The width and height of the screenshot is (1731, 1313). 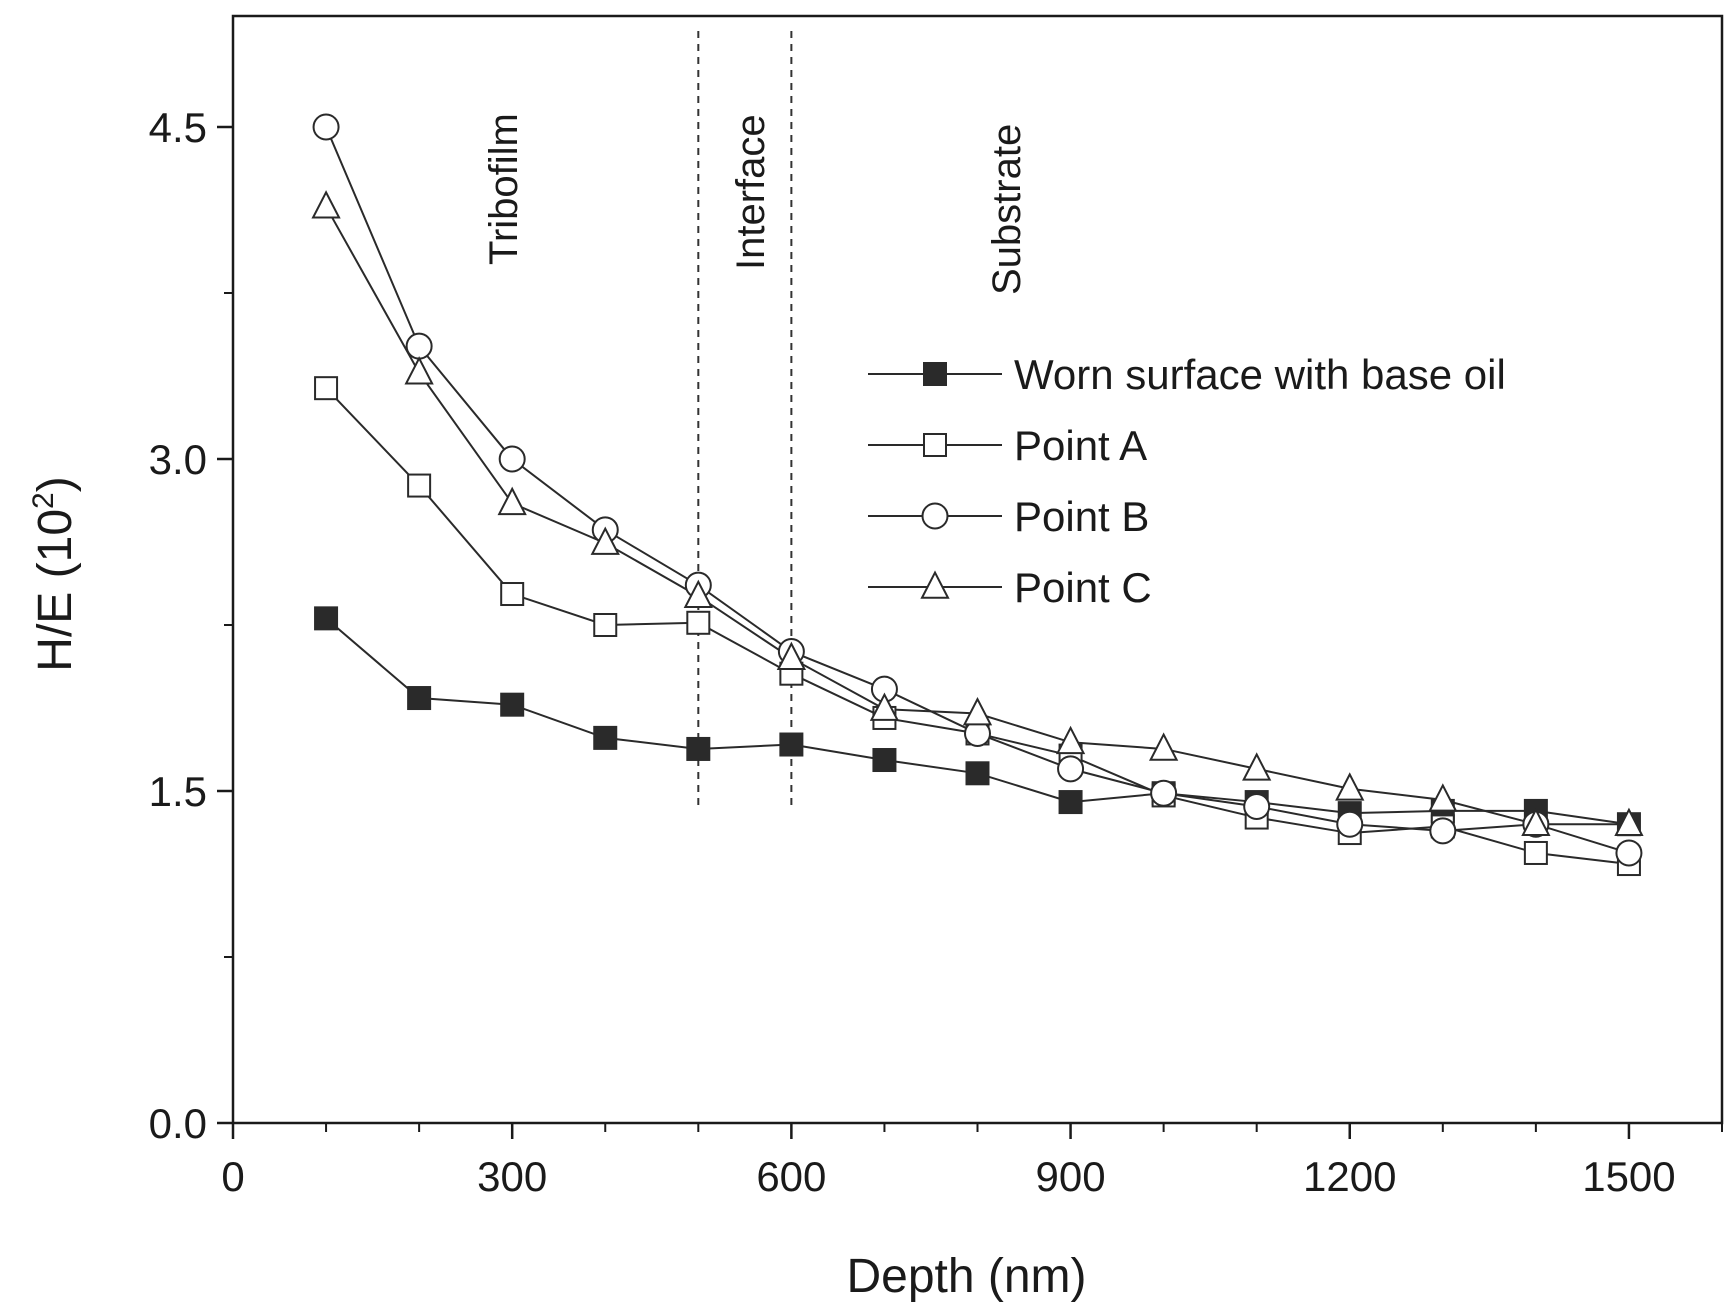 What do you see at coordinates (1071, 1176) in the screenshot?
I see `x-tick-label: 900` at bounding box center [1071, 1176].